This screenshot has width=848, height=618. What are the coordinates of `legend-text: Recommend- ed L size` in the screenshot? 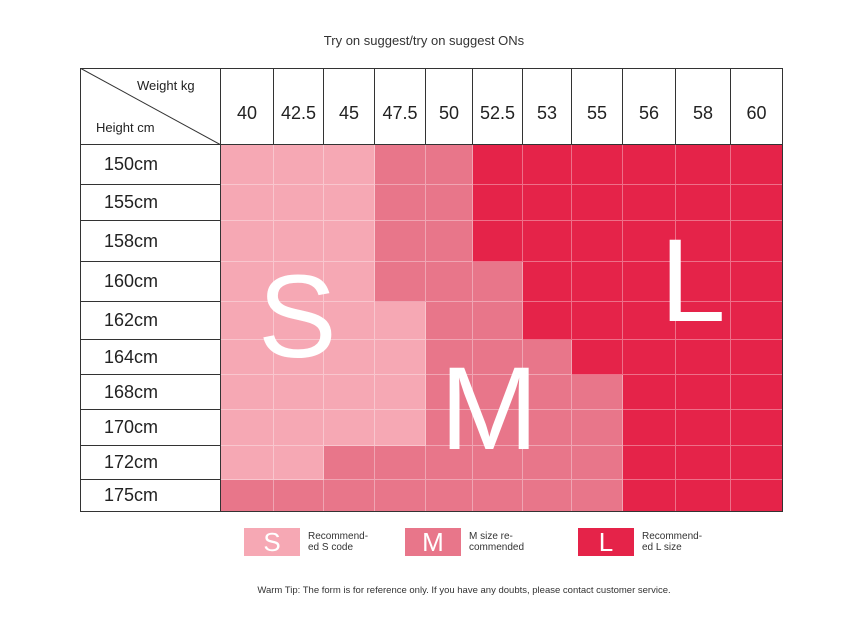 It's located at (672, 542).